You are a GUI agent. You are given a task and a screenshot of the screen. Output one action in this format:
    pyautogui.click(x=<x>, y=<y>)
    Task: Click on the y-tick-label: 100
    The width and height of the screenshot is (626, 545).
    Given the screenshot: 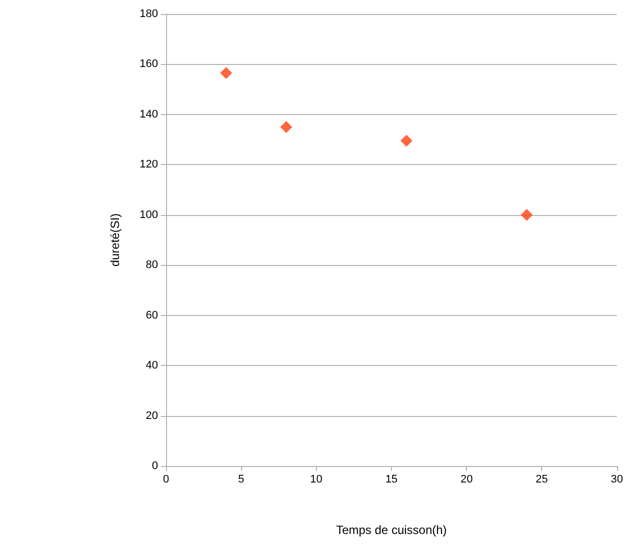 What is the action you would take?
    pyautogui.click(x=149, y=214)
    